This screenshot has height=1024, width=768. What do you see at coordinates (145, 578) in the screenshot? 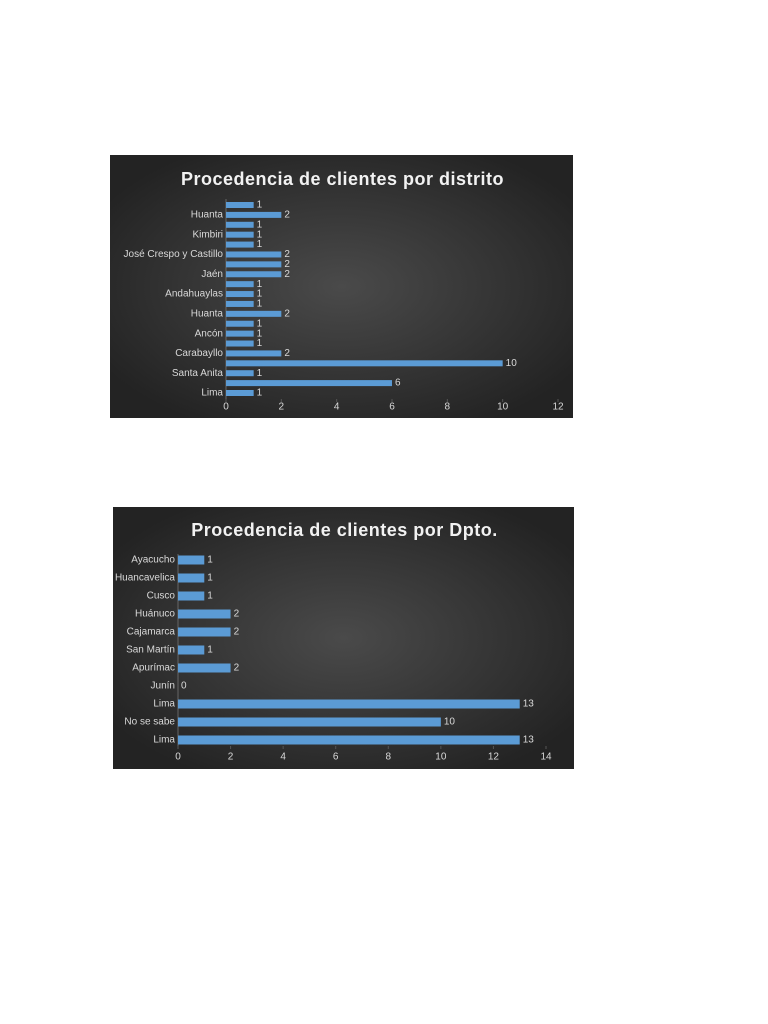
I see `y-tick-label: Huancavelica` at bounding box center [145, 578].